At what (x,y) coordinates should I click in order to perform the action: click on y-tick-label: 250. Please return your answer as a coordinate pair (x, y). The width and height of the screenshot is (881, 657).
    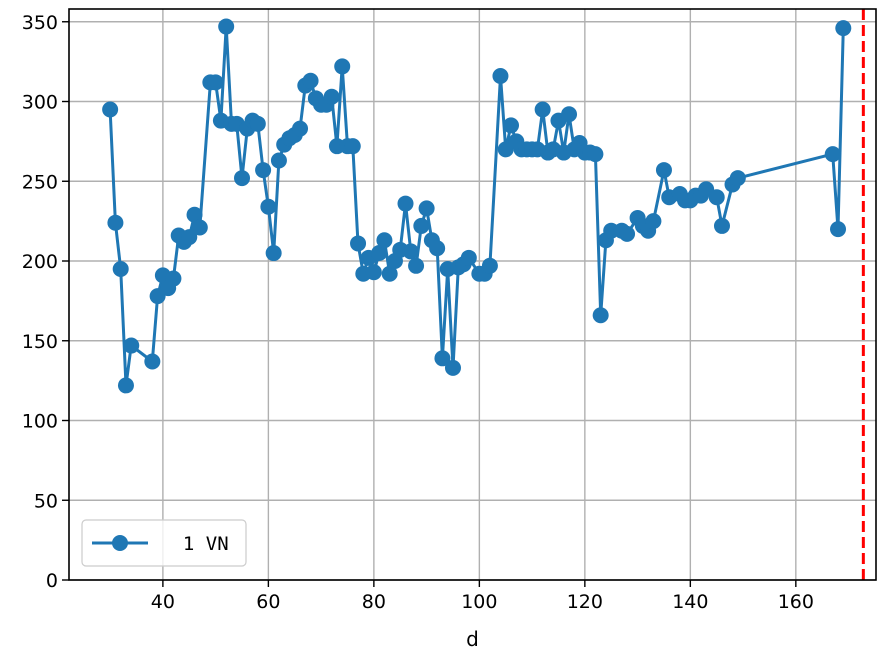
    Looking at the image, I should click on (40, 182).